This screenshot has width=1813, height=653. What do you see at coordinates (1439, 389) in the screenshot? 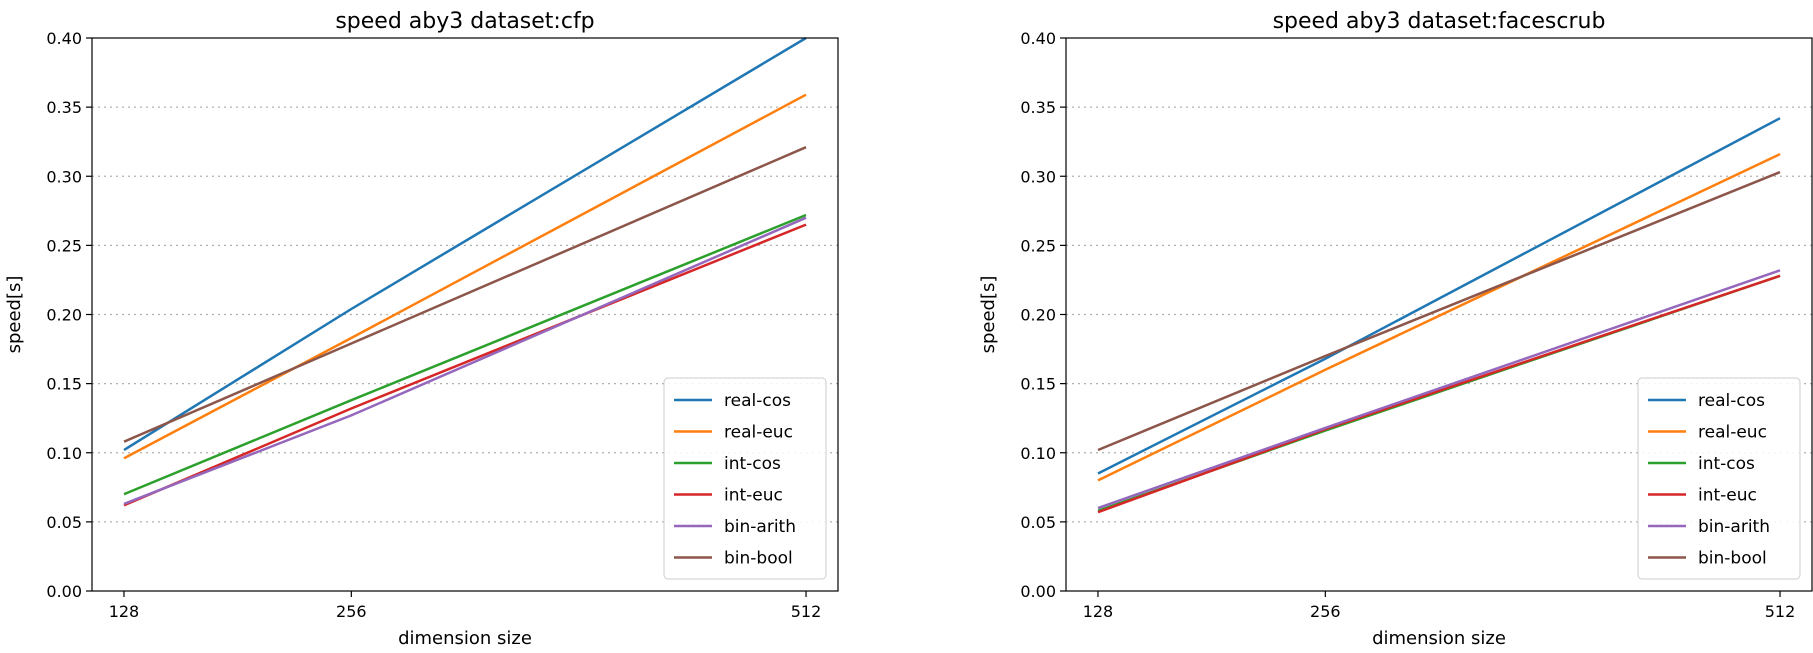
I see `series-line-bin-arith` at bounding box center [1439, 389].